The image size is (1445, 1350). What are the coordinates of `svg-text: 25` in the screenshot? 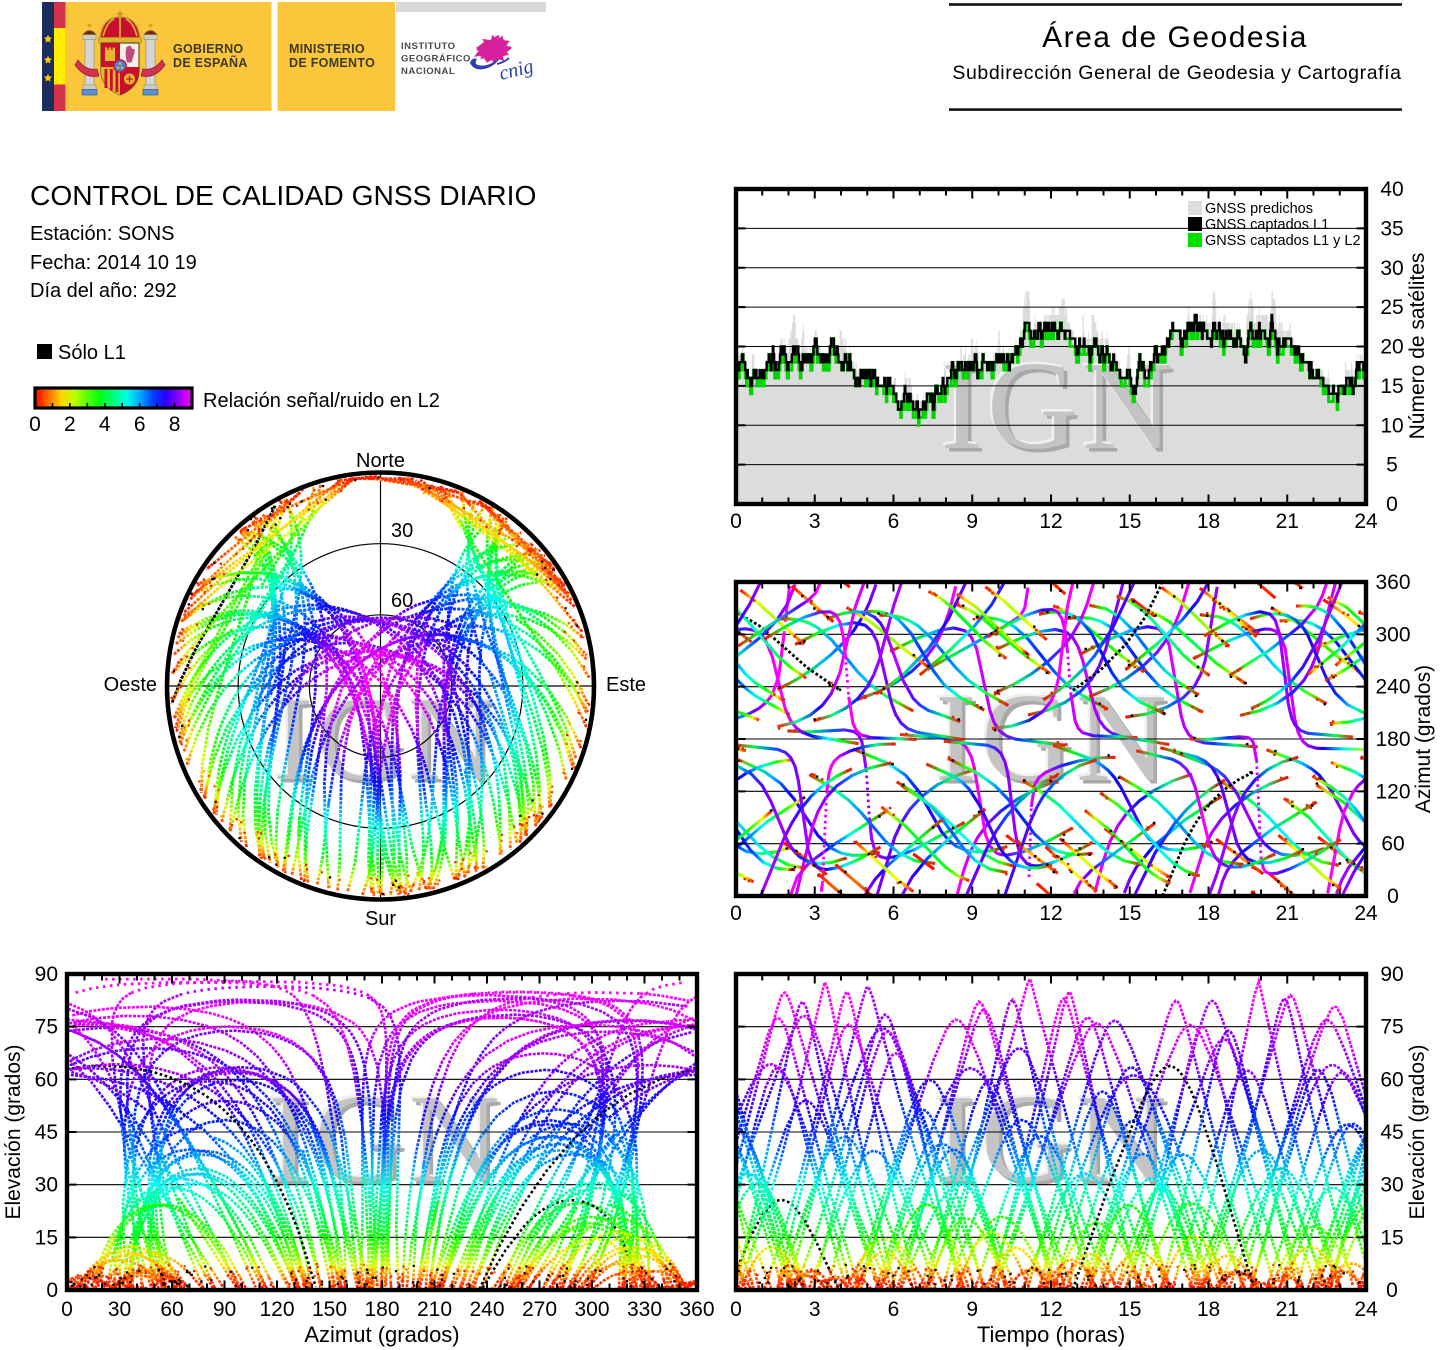 It's located at (1391, 307).